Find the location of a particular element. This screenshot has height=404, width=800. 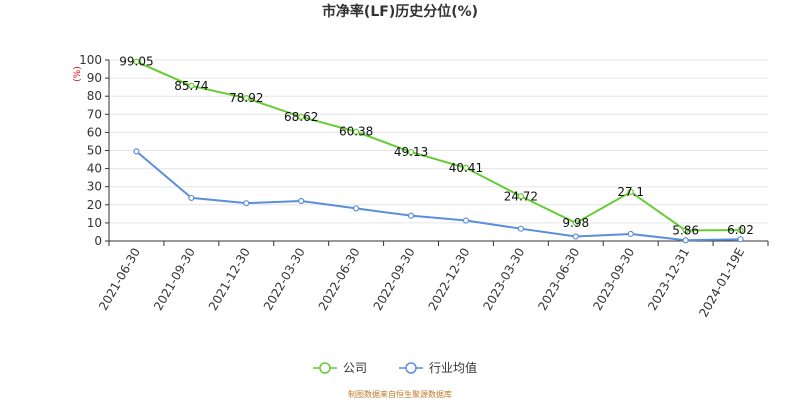

data-label: 68.62 is located at coordinates (301, 117).